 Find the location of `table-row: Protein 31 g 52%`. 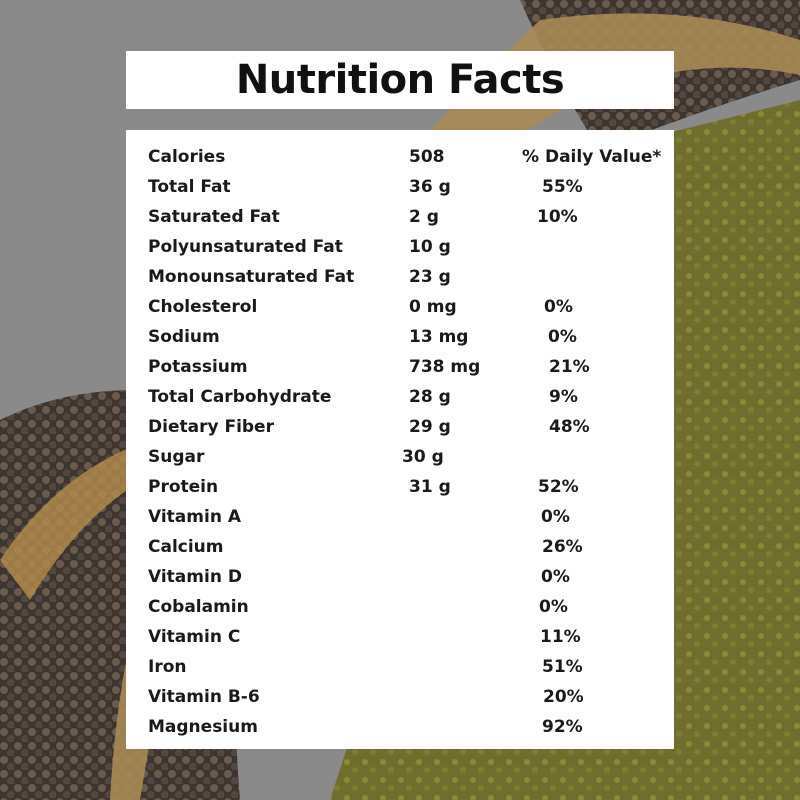

table-row: Protein 31 g 52% is located at coordinates (400, 487).